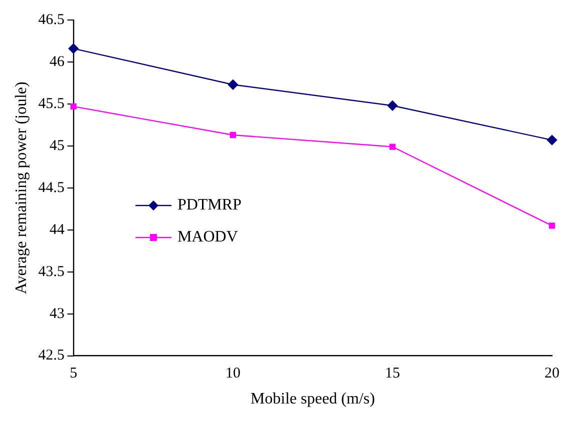 This screenshot has width=576, height=421. What do you see at coordinates (56, 146) in the screenshot?
I see `y-tick-label: 45` at bounding box center [56, 146].